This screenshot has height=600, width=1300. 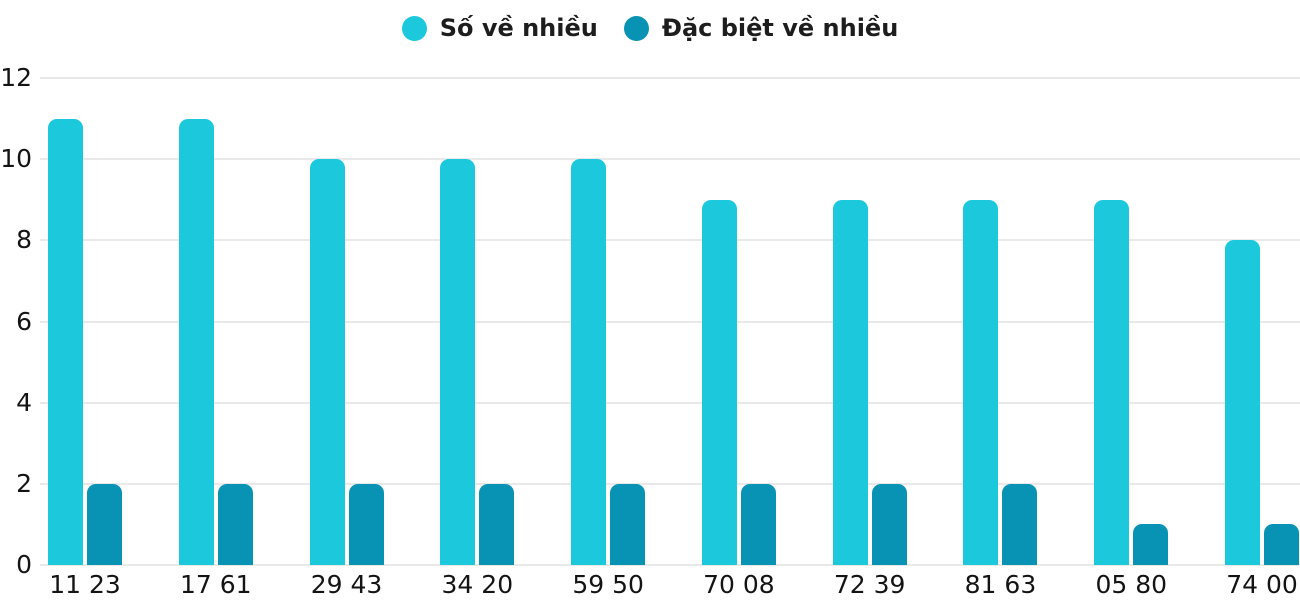 I want to click on gridline-y2, so click(x=670, y=483).